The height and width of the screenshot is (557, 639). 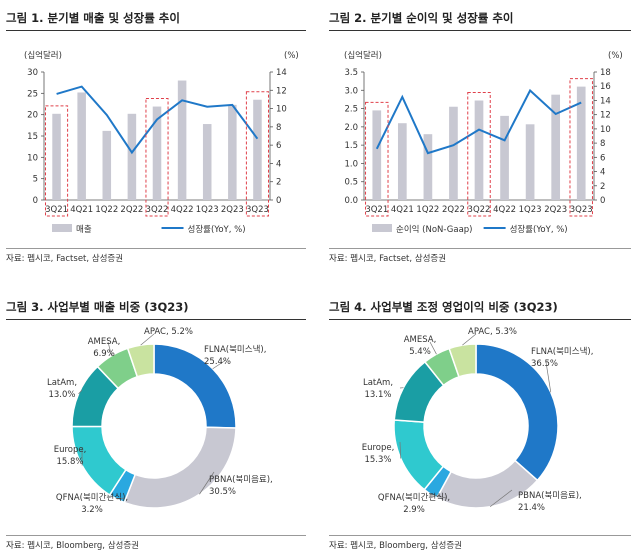 I want to click on slice-value-label: 13.1%, so click(x=377, y=395).